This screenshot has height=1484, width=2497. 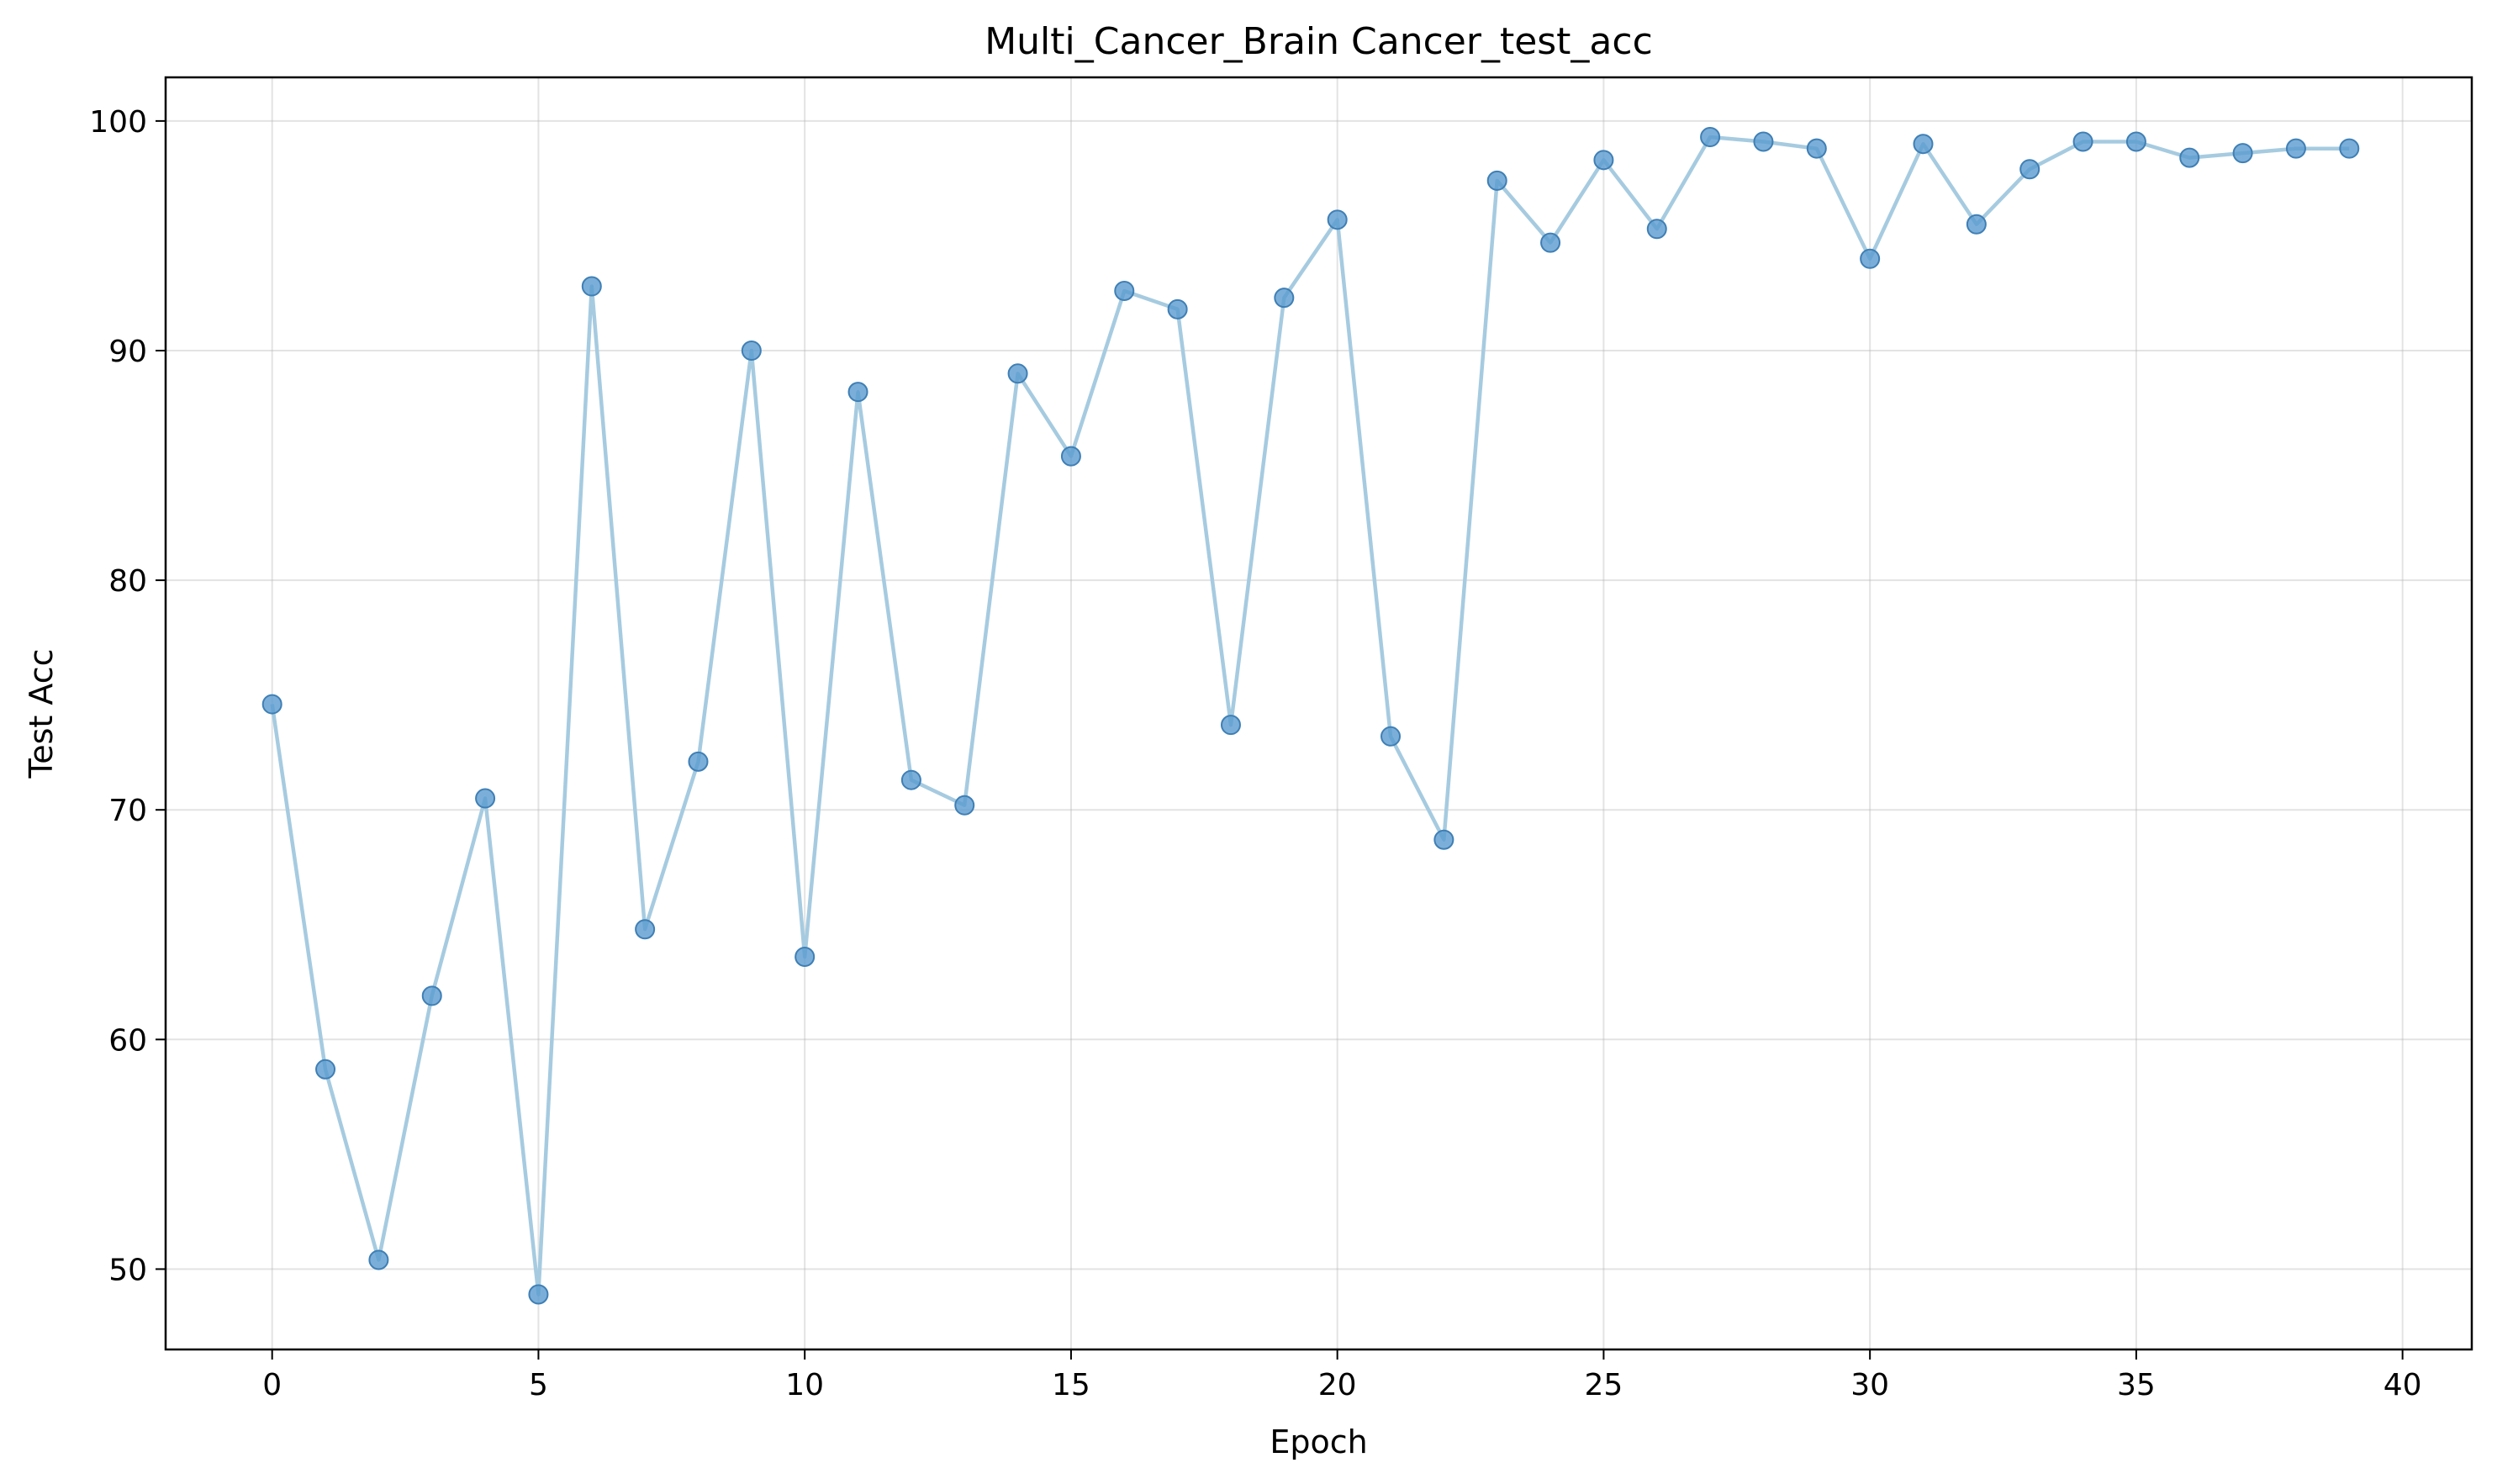 I want to click on x-tick-label: 20, so click(x=1337, y=1385).